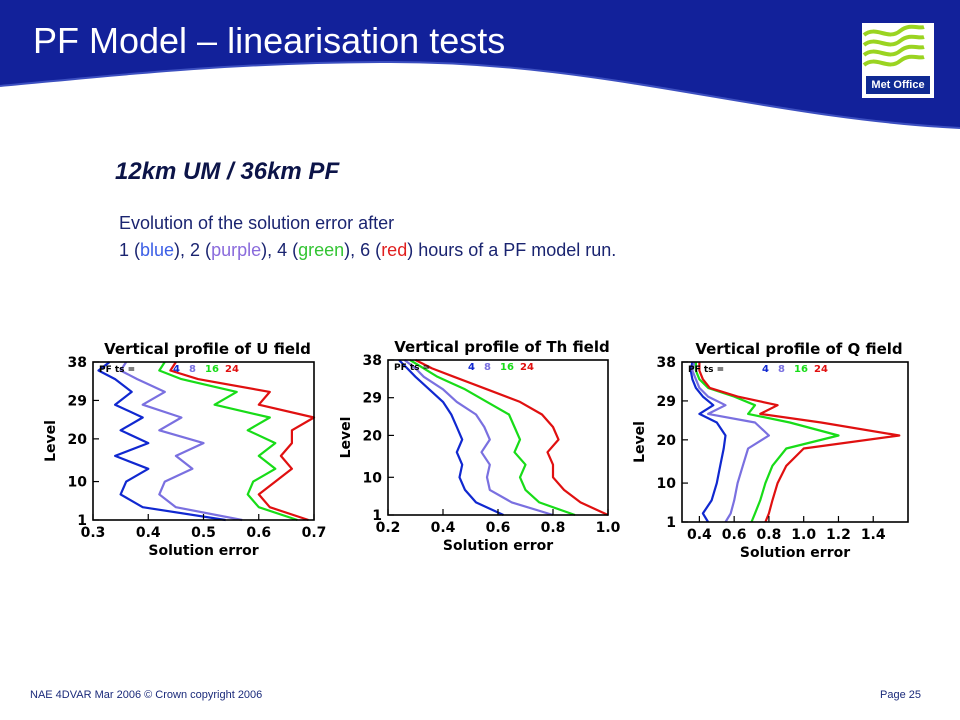  Describe the element at coordinates (314, 533) in the screenshot. I see `chart-u-xtick-label: 0.7` at that location.